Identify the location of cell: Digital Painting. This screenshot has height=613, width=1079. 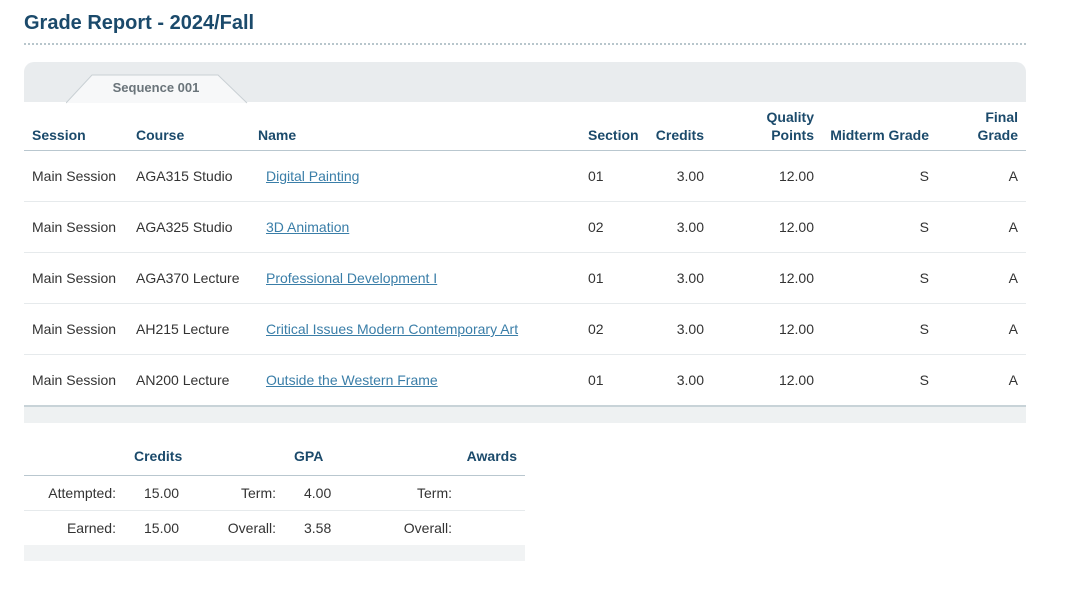
(415, 176).